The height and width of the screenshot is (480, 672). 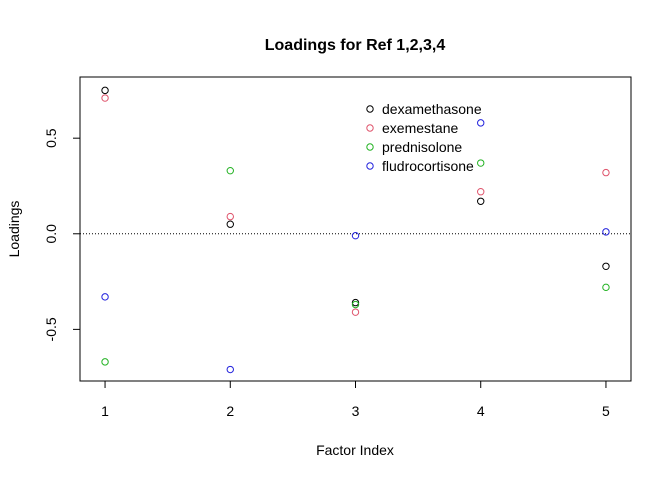 I want to click on y-tick-label: 0.0, so click(x=51, y=234).